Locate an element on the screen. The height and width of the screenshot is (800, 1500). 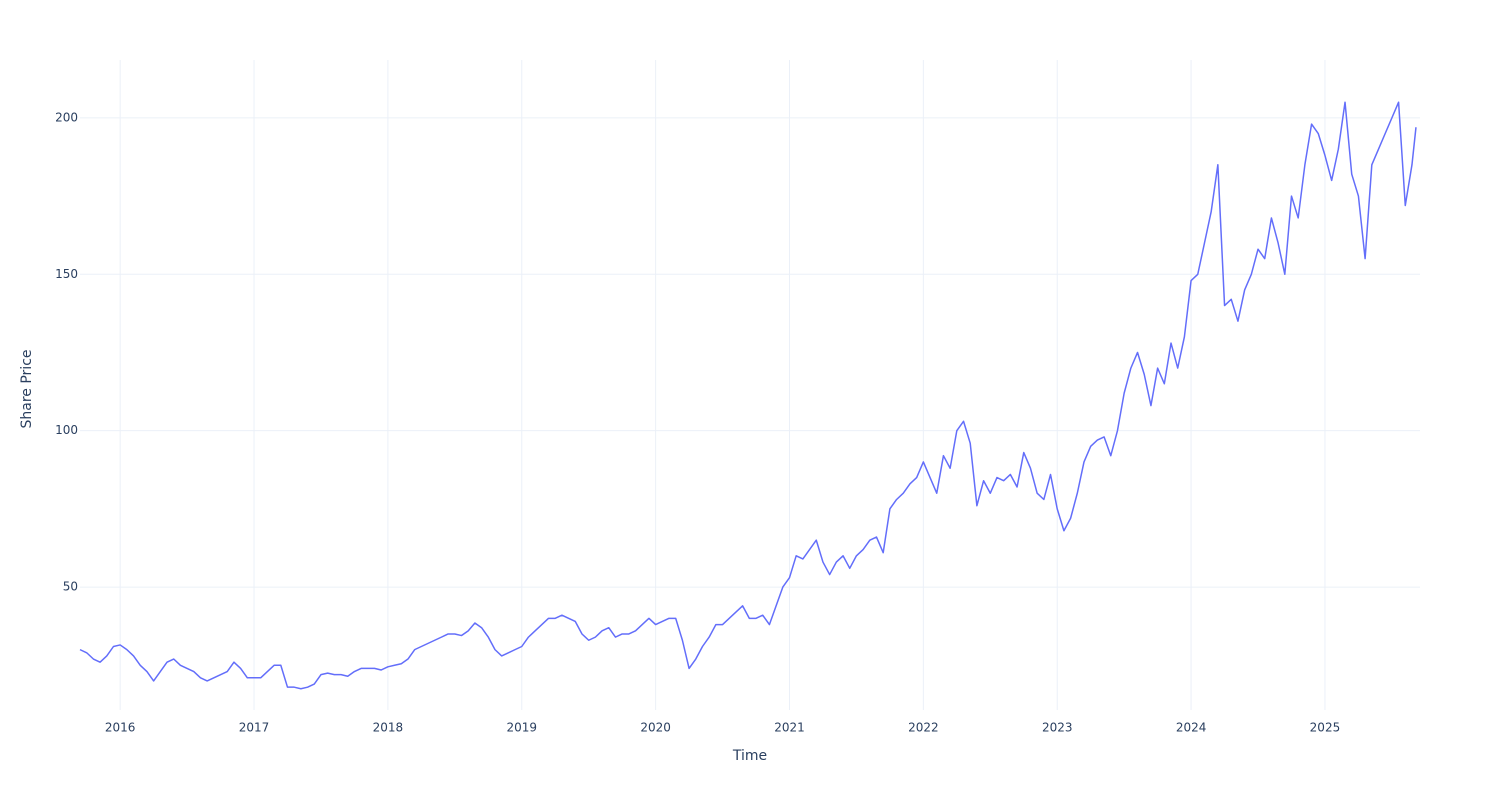
y-tick-label: 200 is located at coordinates (66, 117).